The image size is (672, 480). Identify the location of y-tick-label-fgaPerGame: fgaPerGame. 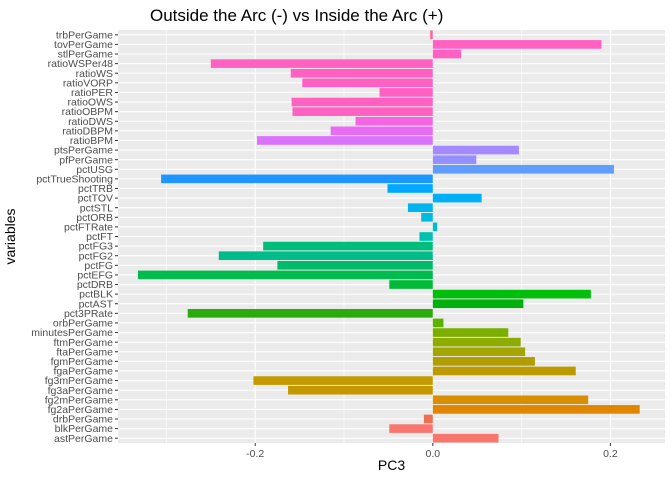
(83, 372).